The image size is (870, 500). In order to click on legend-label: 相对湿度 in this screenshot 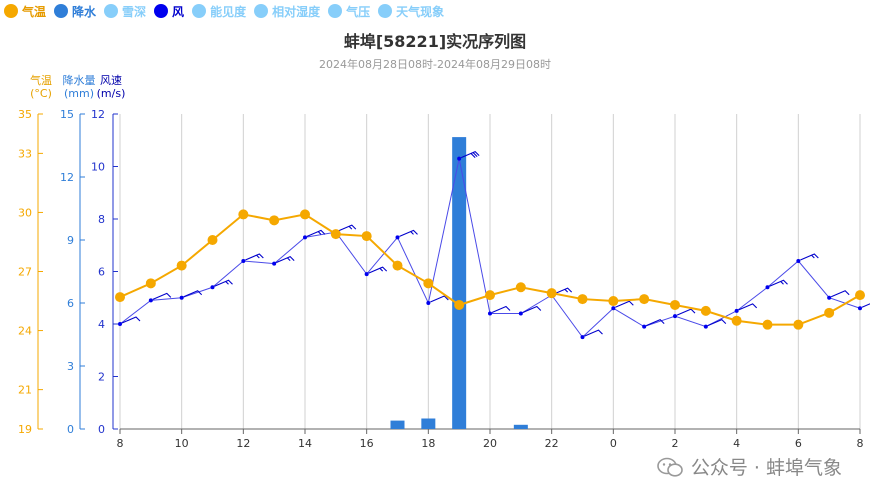, I will do `click(296, 11)`.